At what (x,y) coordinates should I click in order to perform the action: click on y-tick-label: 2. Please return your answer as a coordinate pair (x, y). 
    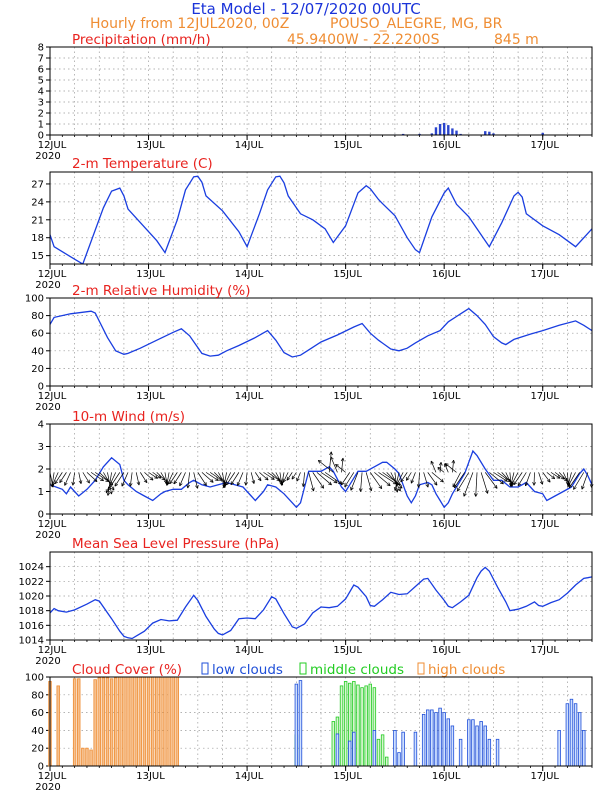
    Looking at the image, I should click on (41, 470).